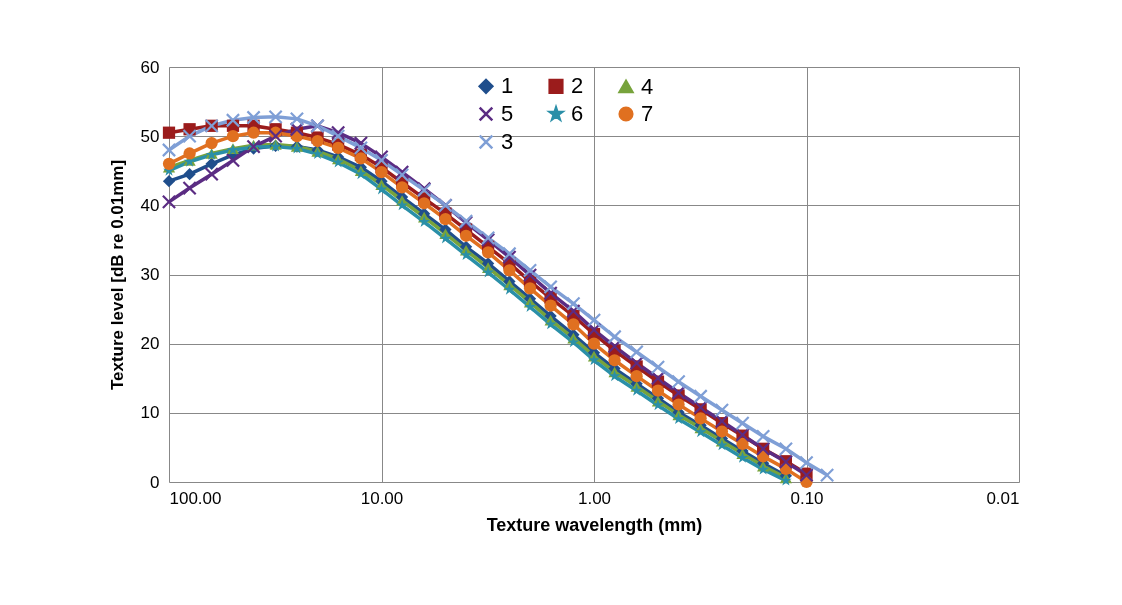  Describe the element at coordinates (507, 113) in the screenshot. I see `legend-label: 5` at that location.